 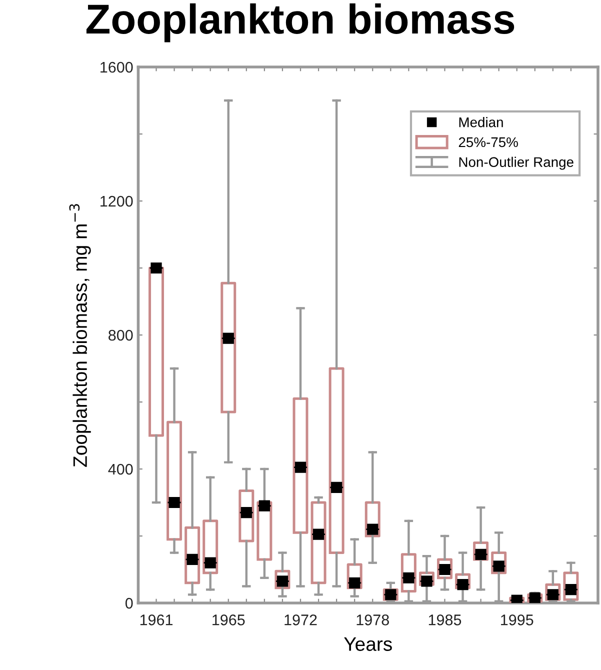 What do you see at coordinates (517, 620) in the screenshot?
I see `x-tick-label: 1995` at bounding box center [517, 620].